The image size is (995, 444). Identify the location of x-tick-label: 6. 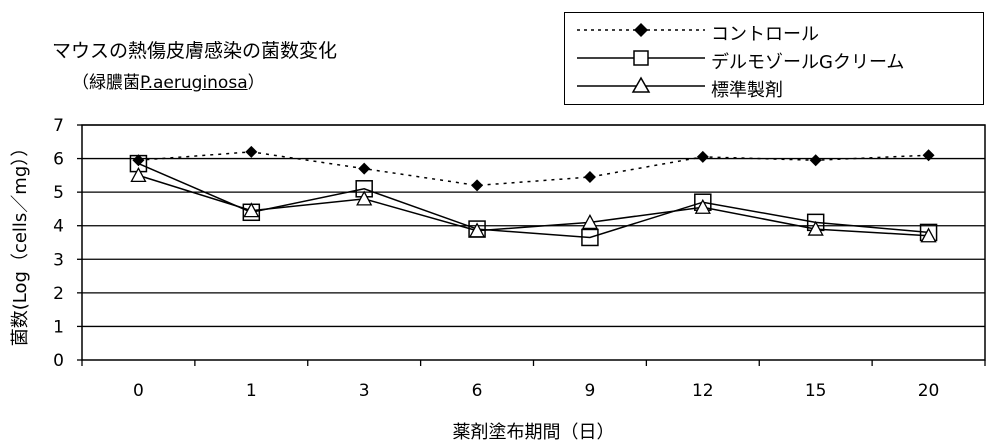
(477, 391).